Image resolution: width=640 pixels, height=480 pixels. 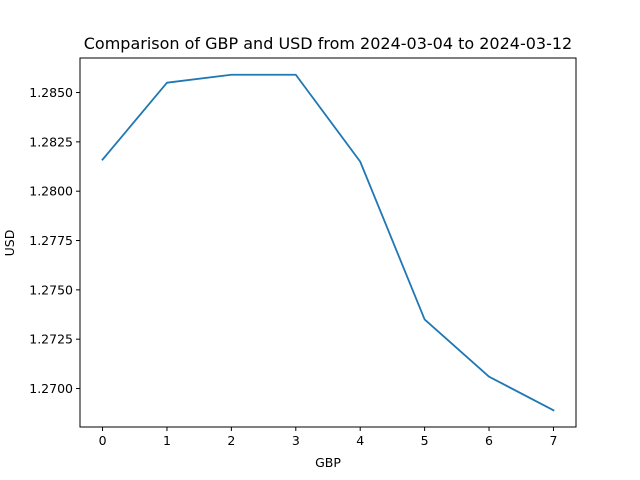 What do you see at coordinates (9, 243) in the screenshot?
I see `y-axis-label: USD` at bounding box center [9, 243].